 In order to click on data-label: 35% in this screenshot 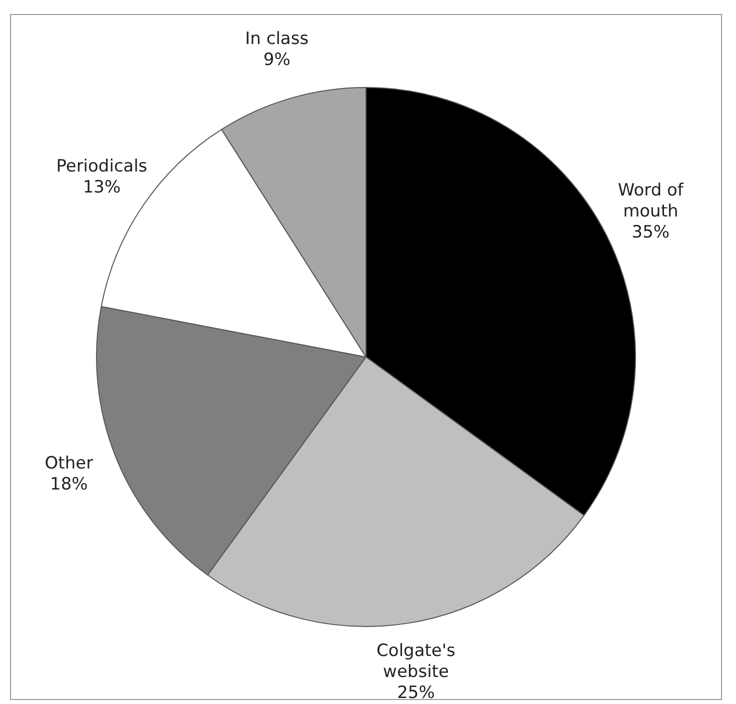, I will do `click(651, 232)`.